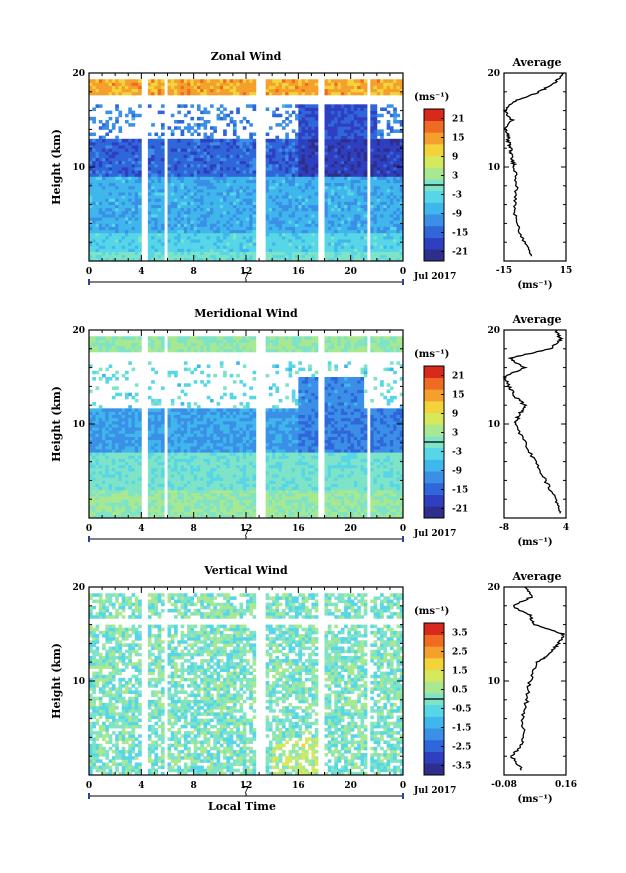 The image size is (626, 873). What do you see at coordinates (455, 158) in the screenshot?
I see `colorbar-tick-label: 9` at bounding box center [455, 158].